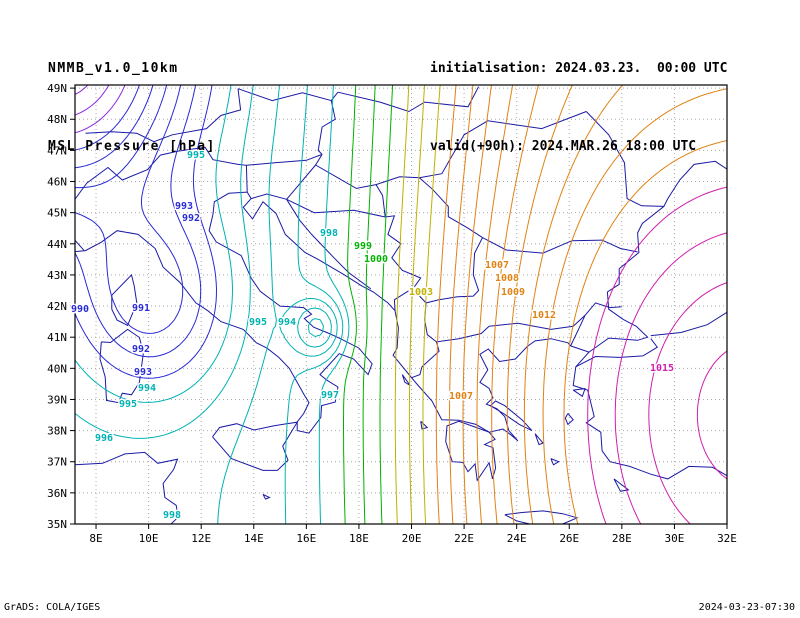 The width and height of the screenshot is (800, 618). I want to click on lat-tick-label: 38N, so click(57, 431).